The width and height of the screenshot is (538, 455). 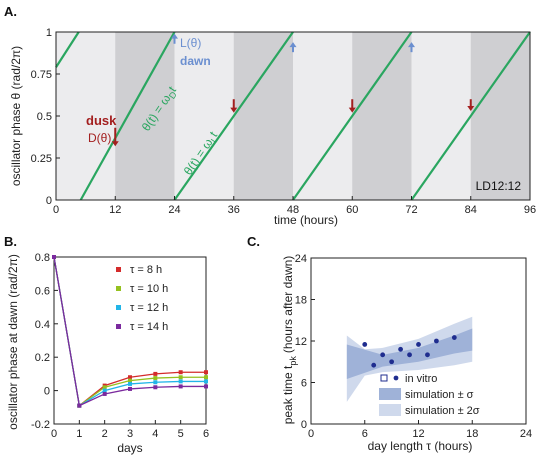 I want to click on b-ytick-label-2: 0.2, so click(x=42, y=358).